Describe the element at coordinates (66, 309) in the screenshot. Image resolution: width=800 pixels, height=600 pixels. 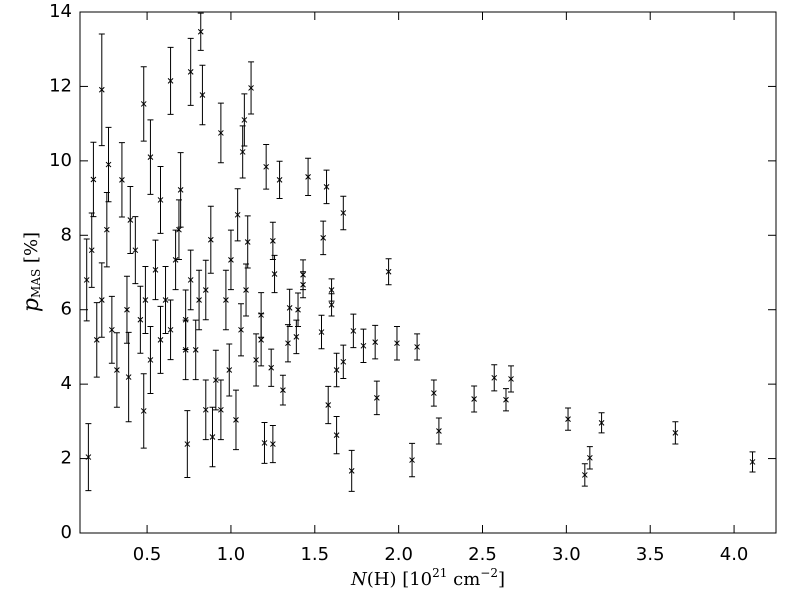
I see `y-tick-label: 6` at that location.